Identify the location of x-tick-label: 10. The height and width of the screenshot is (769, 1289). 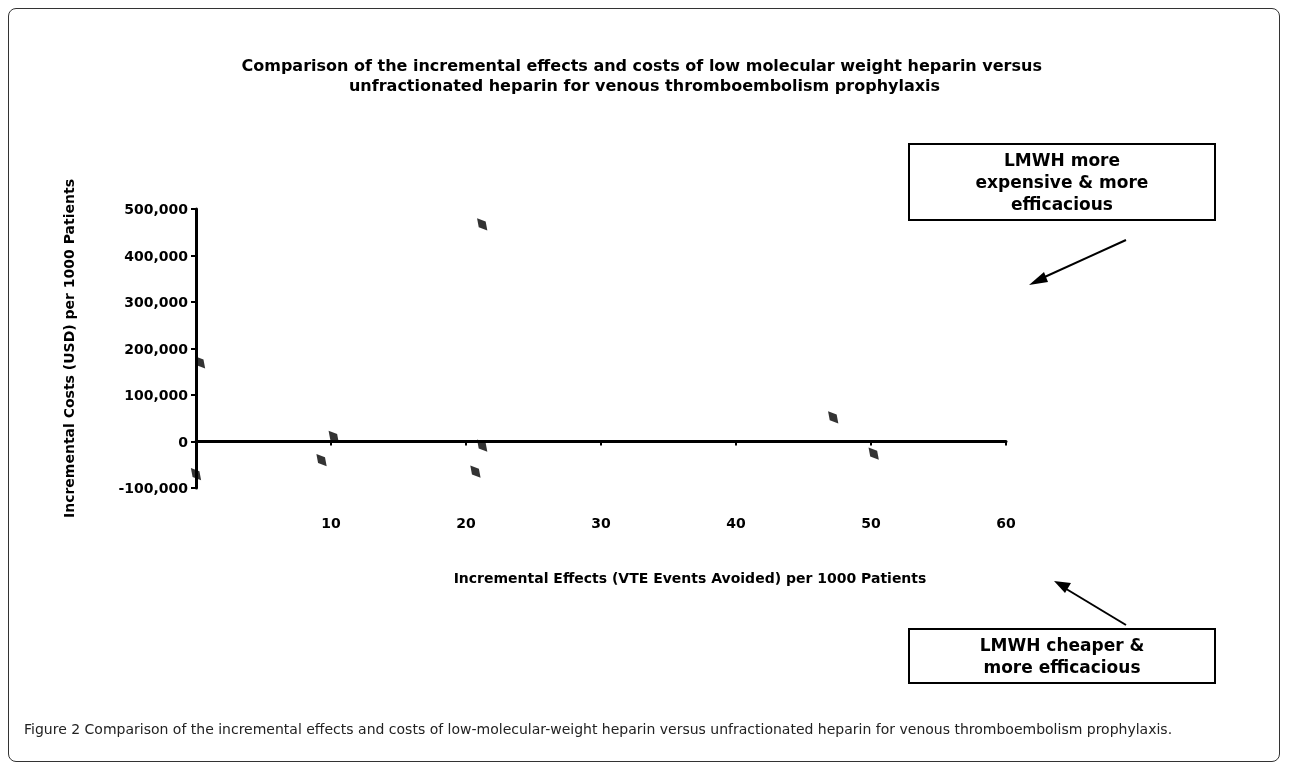
(331, 523).